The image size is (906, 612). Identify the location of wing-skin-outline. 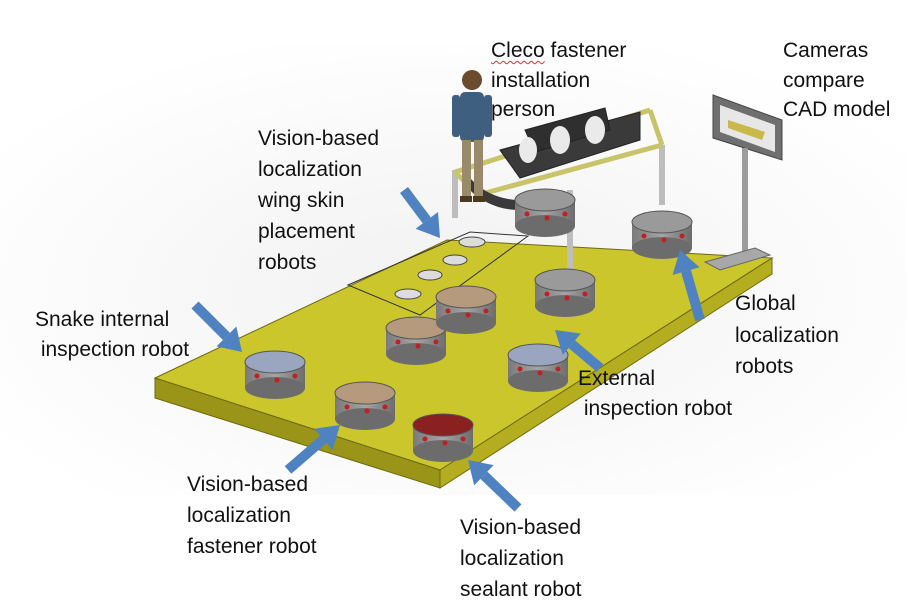
(438, 273).